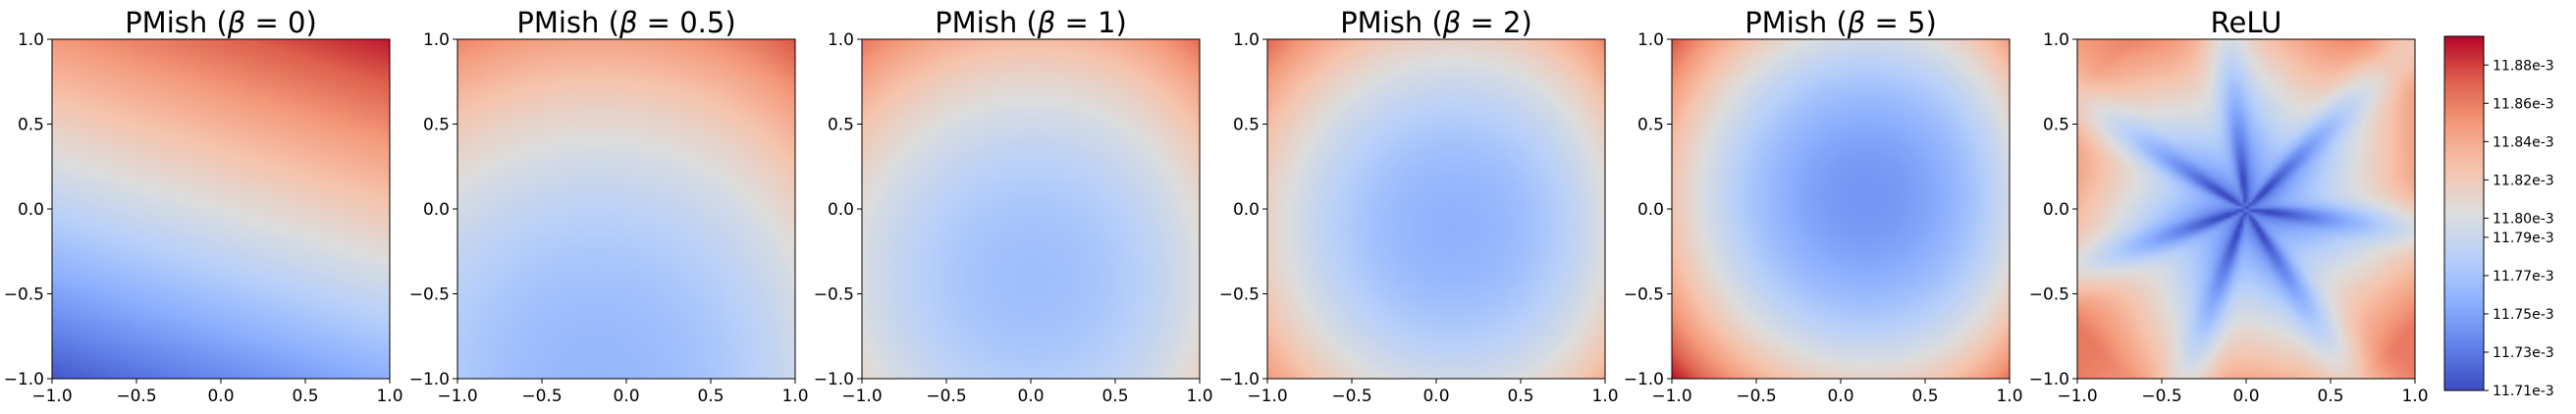 This screenshot has width=2576, height=414. I want to click on panel-title-part: = 0.5), so click(686, 23).